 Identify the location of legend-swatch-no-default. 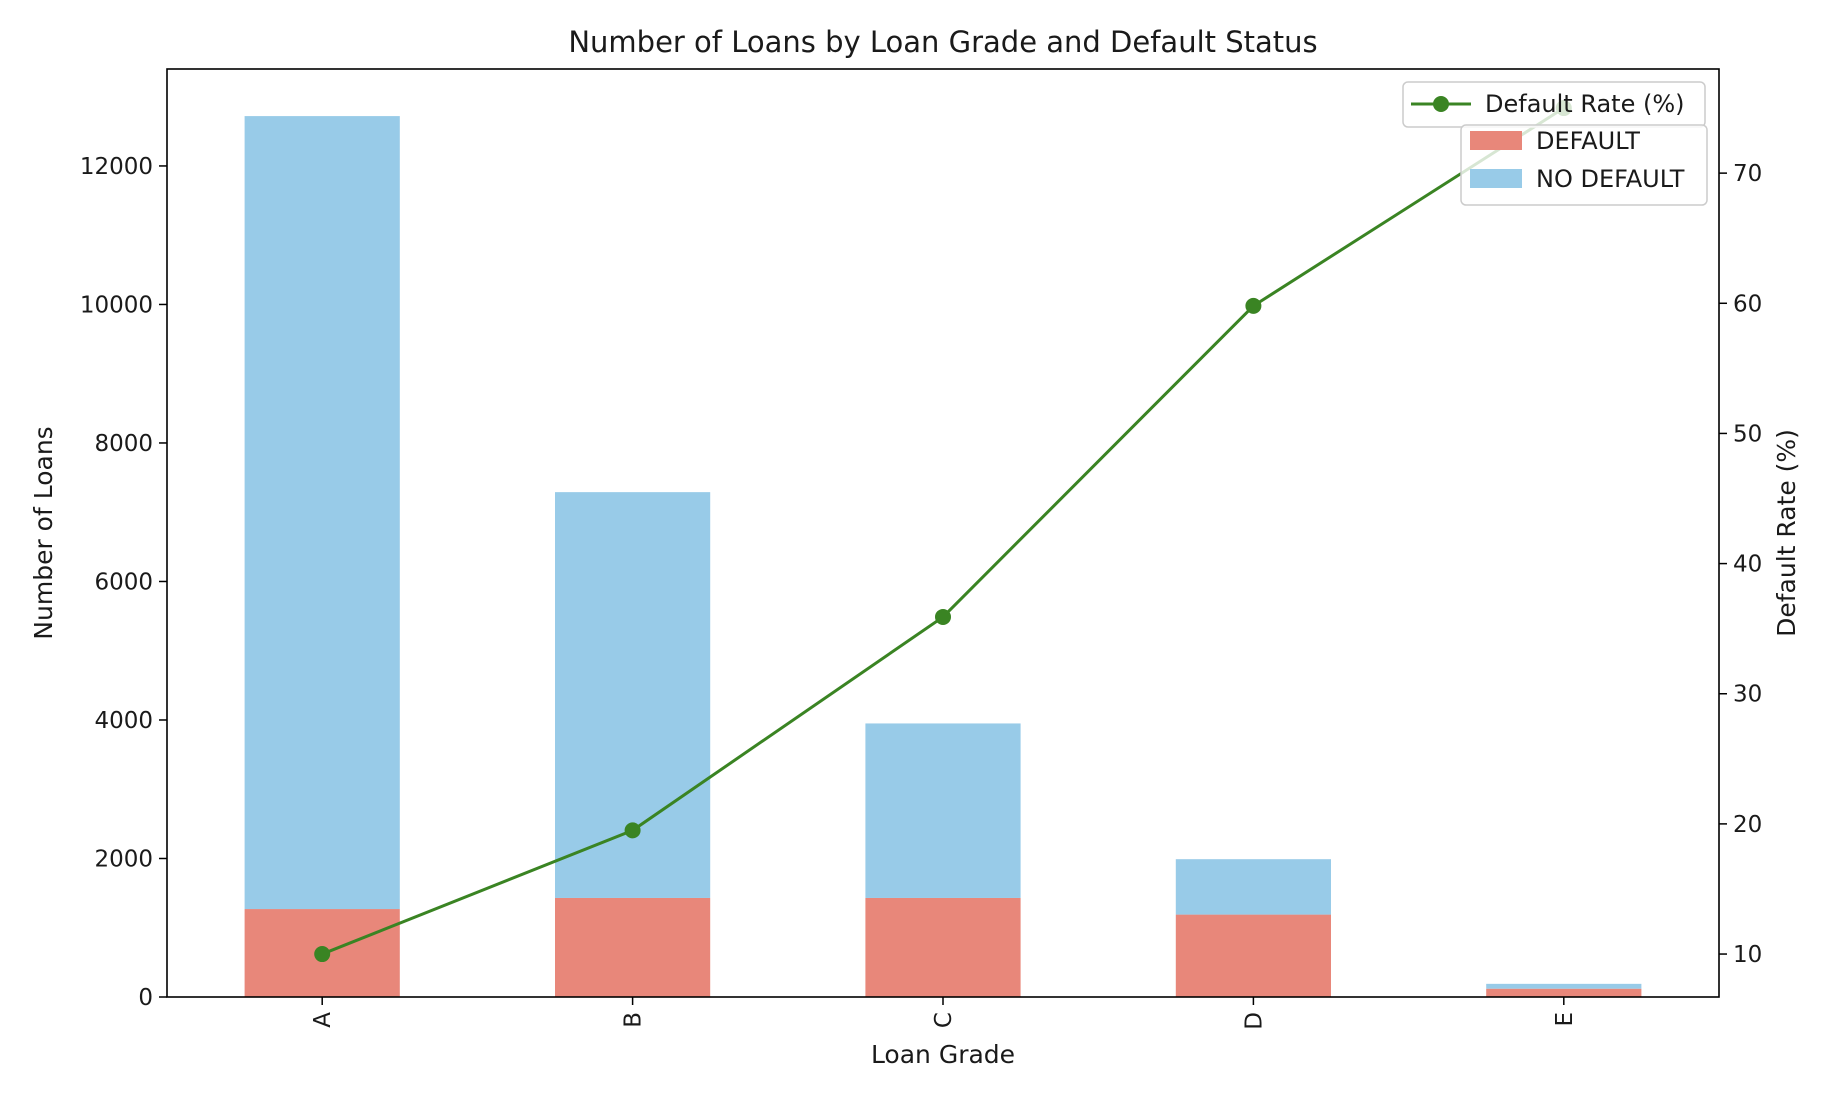
(1496, 178).